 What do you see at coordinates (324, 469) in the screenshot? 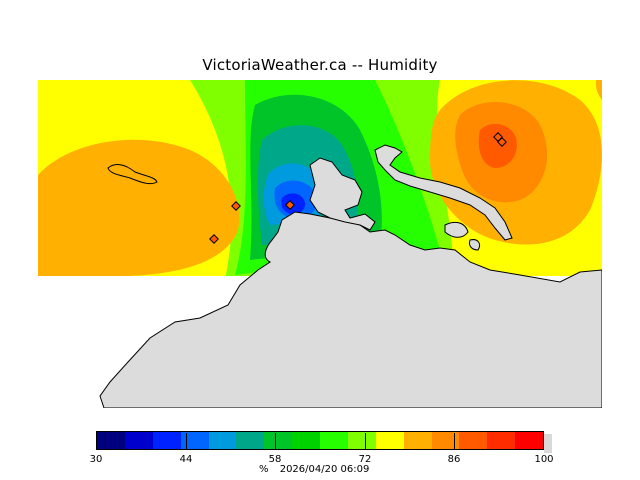
I see `legend-timestamp: 2026/04/20 06:09` at bounding box center [324, 469].